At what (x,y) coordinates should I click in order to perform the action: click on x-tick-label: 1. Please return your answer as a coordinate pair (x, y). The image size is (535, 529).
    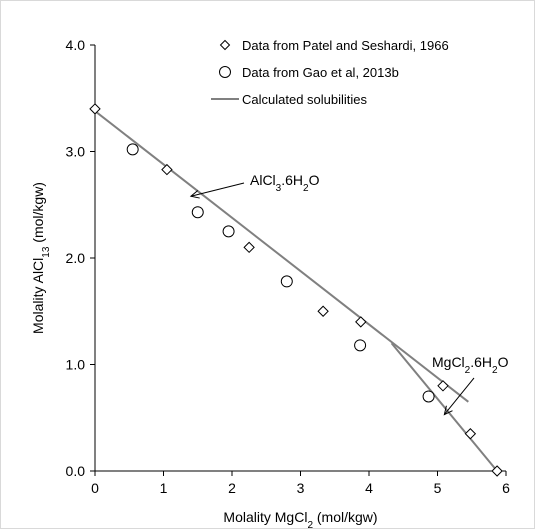
    Looking at the image, I should click on (164, 488).